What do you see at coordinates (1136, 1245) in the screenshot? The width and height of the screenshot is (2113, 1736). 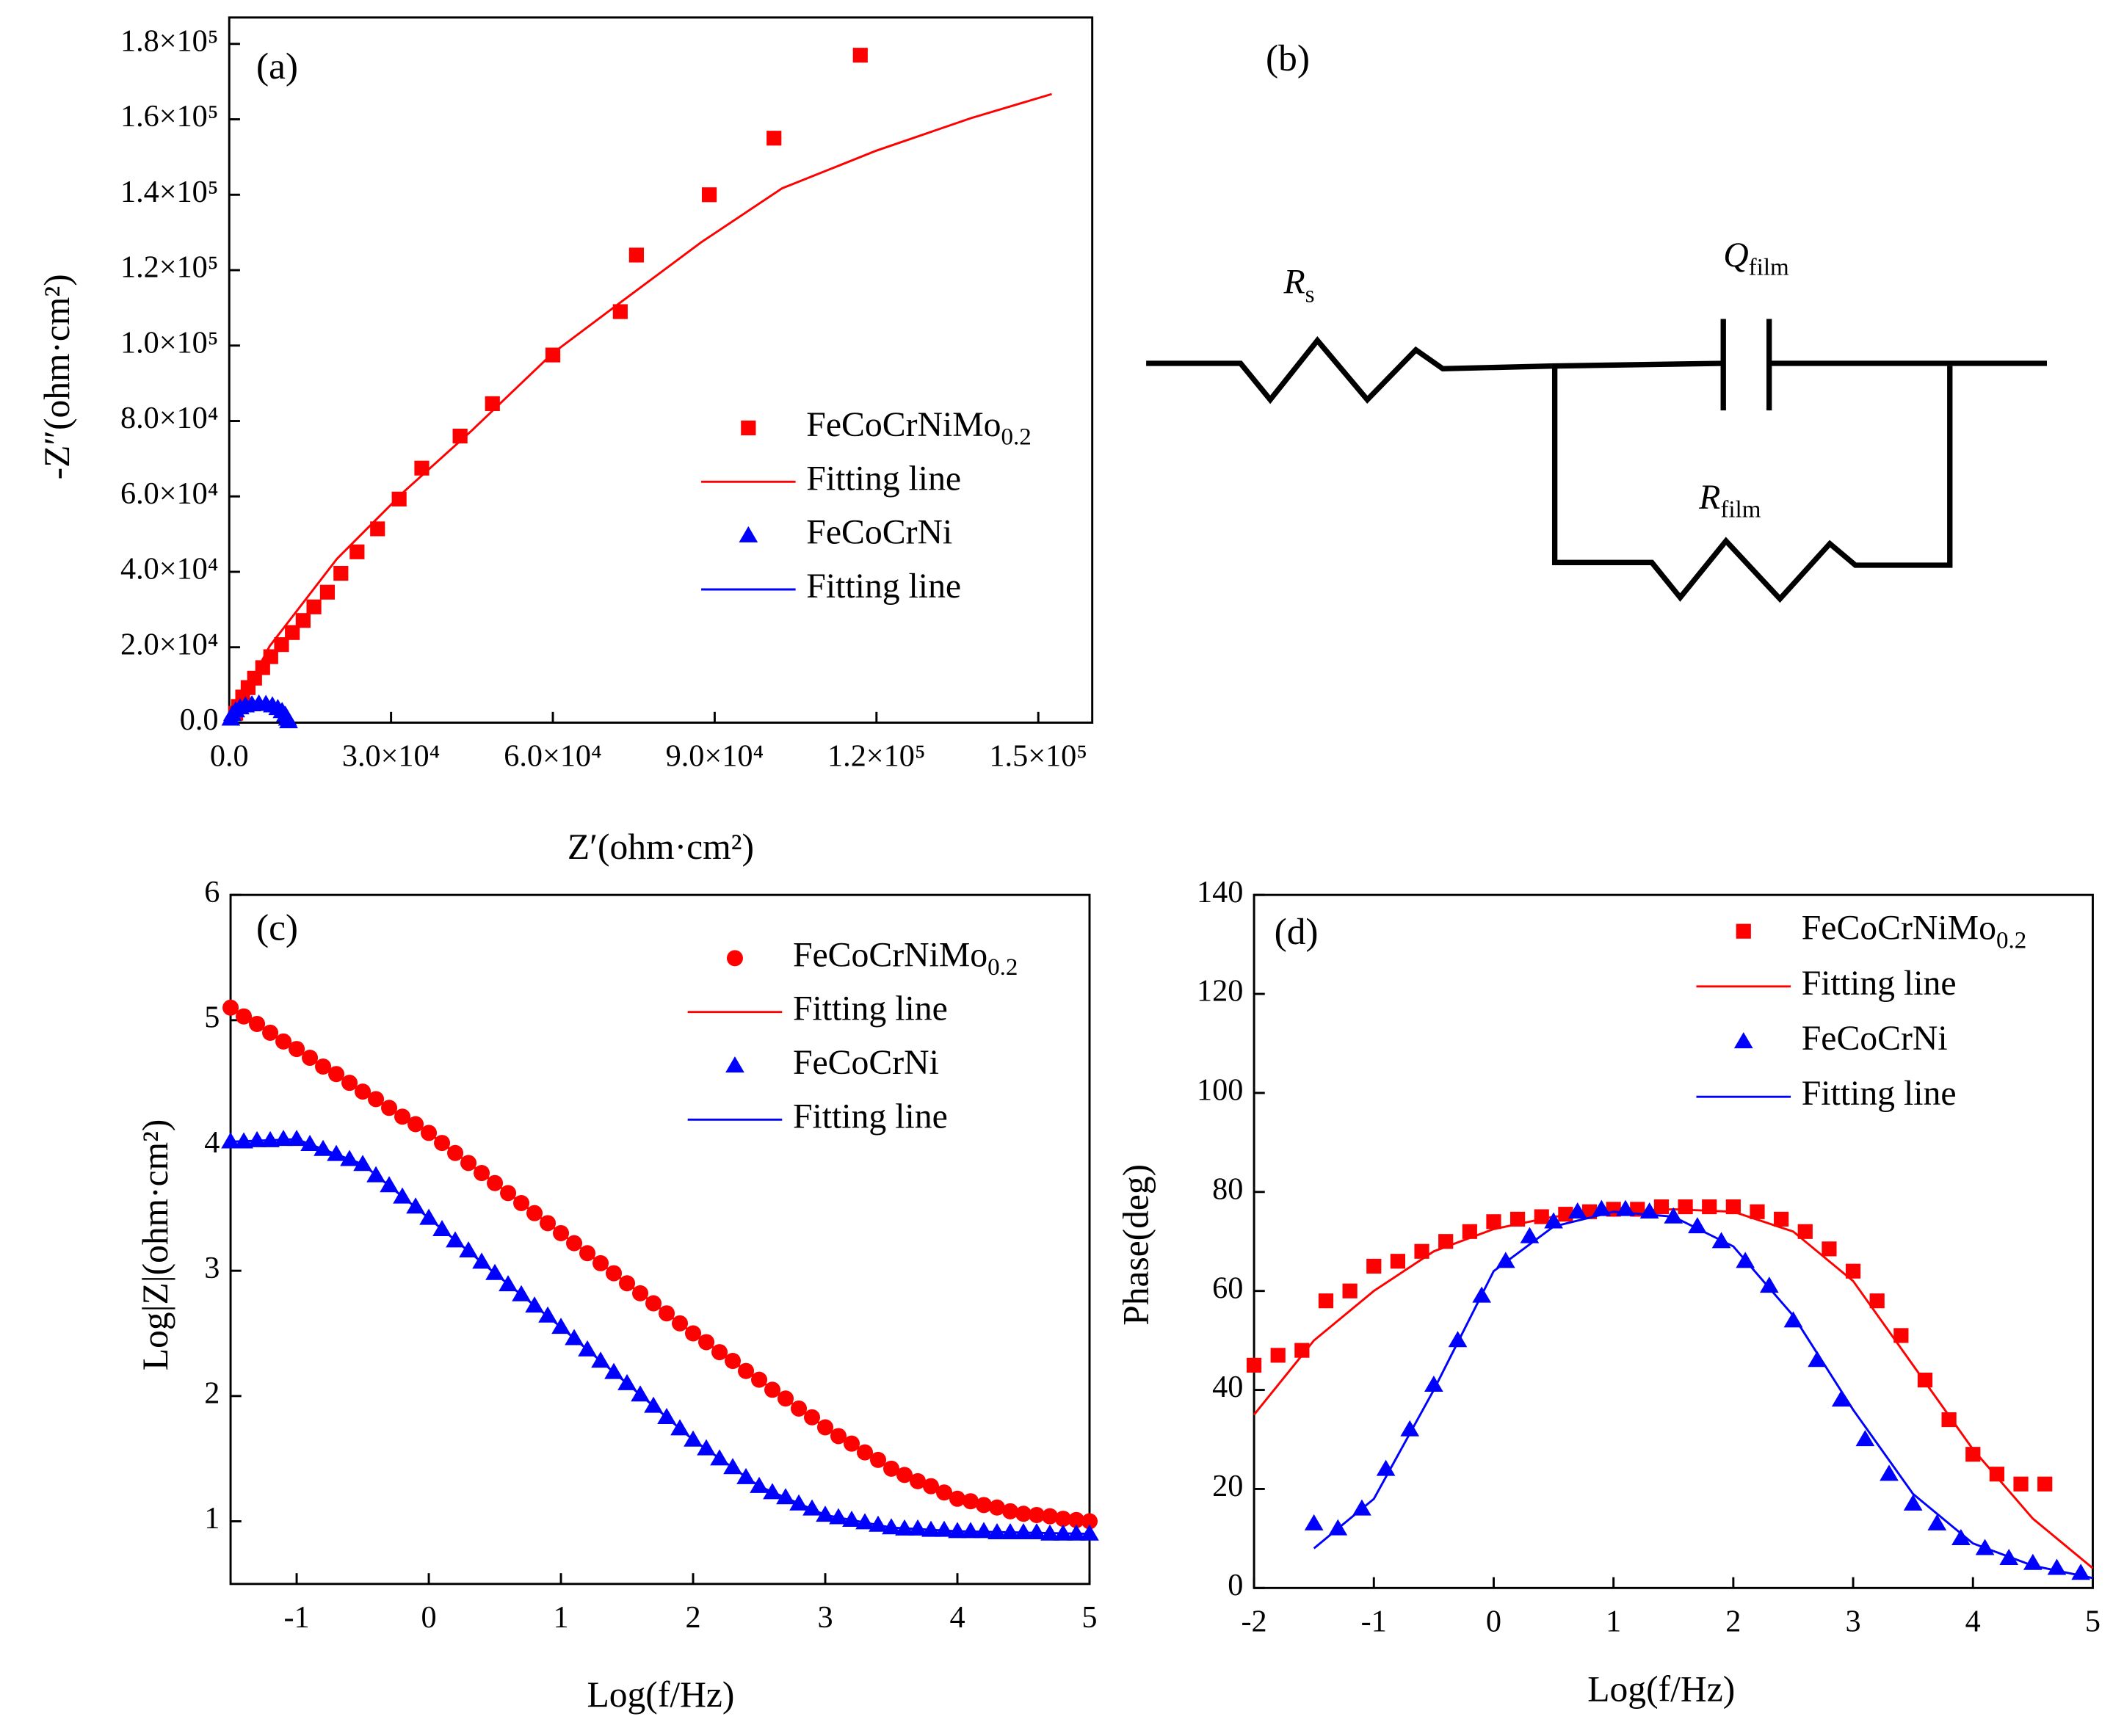 I see `y-axis-label: Phase(deg)` at bounding box center [1136, 1245].